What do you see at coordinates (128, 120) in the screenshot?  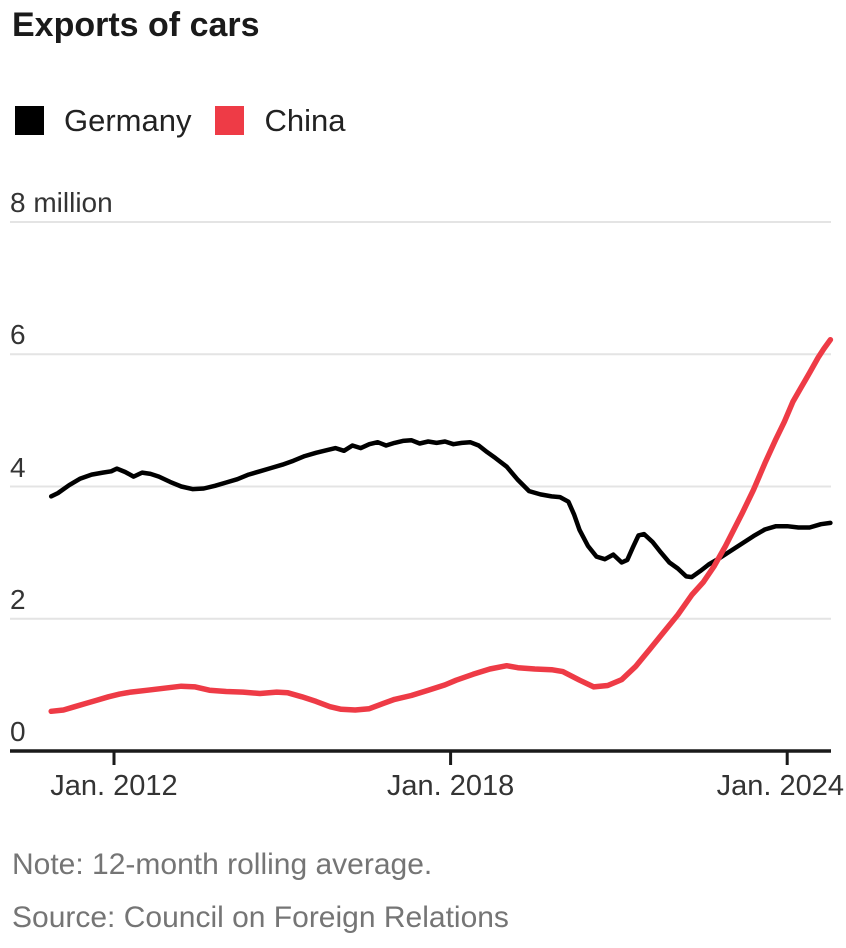 I see `legend-label-germany: Germany` at bounding box center [128, 120].